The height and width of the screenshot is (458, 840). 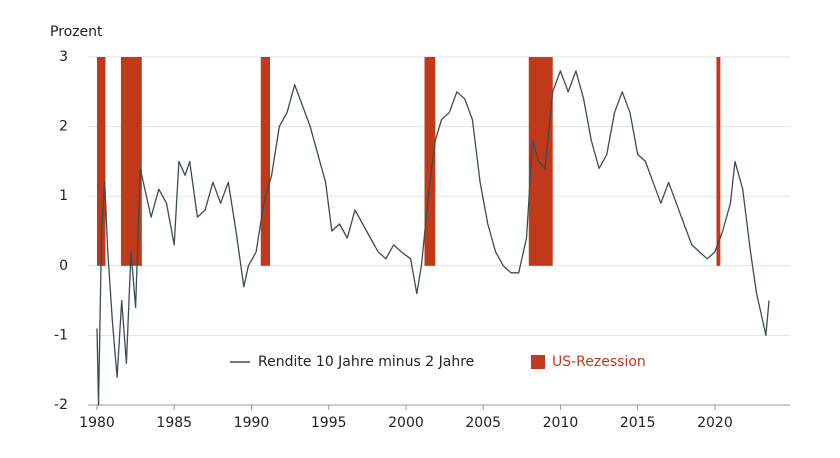 I want to click on y-tick-label: 3, so click(x=63, y=57).